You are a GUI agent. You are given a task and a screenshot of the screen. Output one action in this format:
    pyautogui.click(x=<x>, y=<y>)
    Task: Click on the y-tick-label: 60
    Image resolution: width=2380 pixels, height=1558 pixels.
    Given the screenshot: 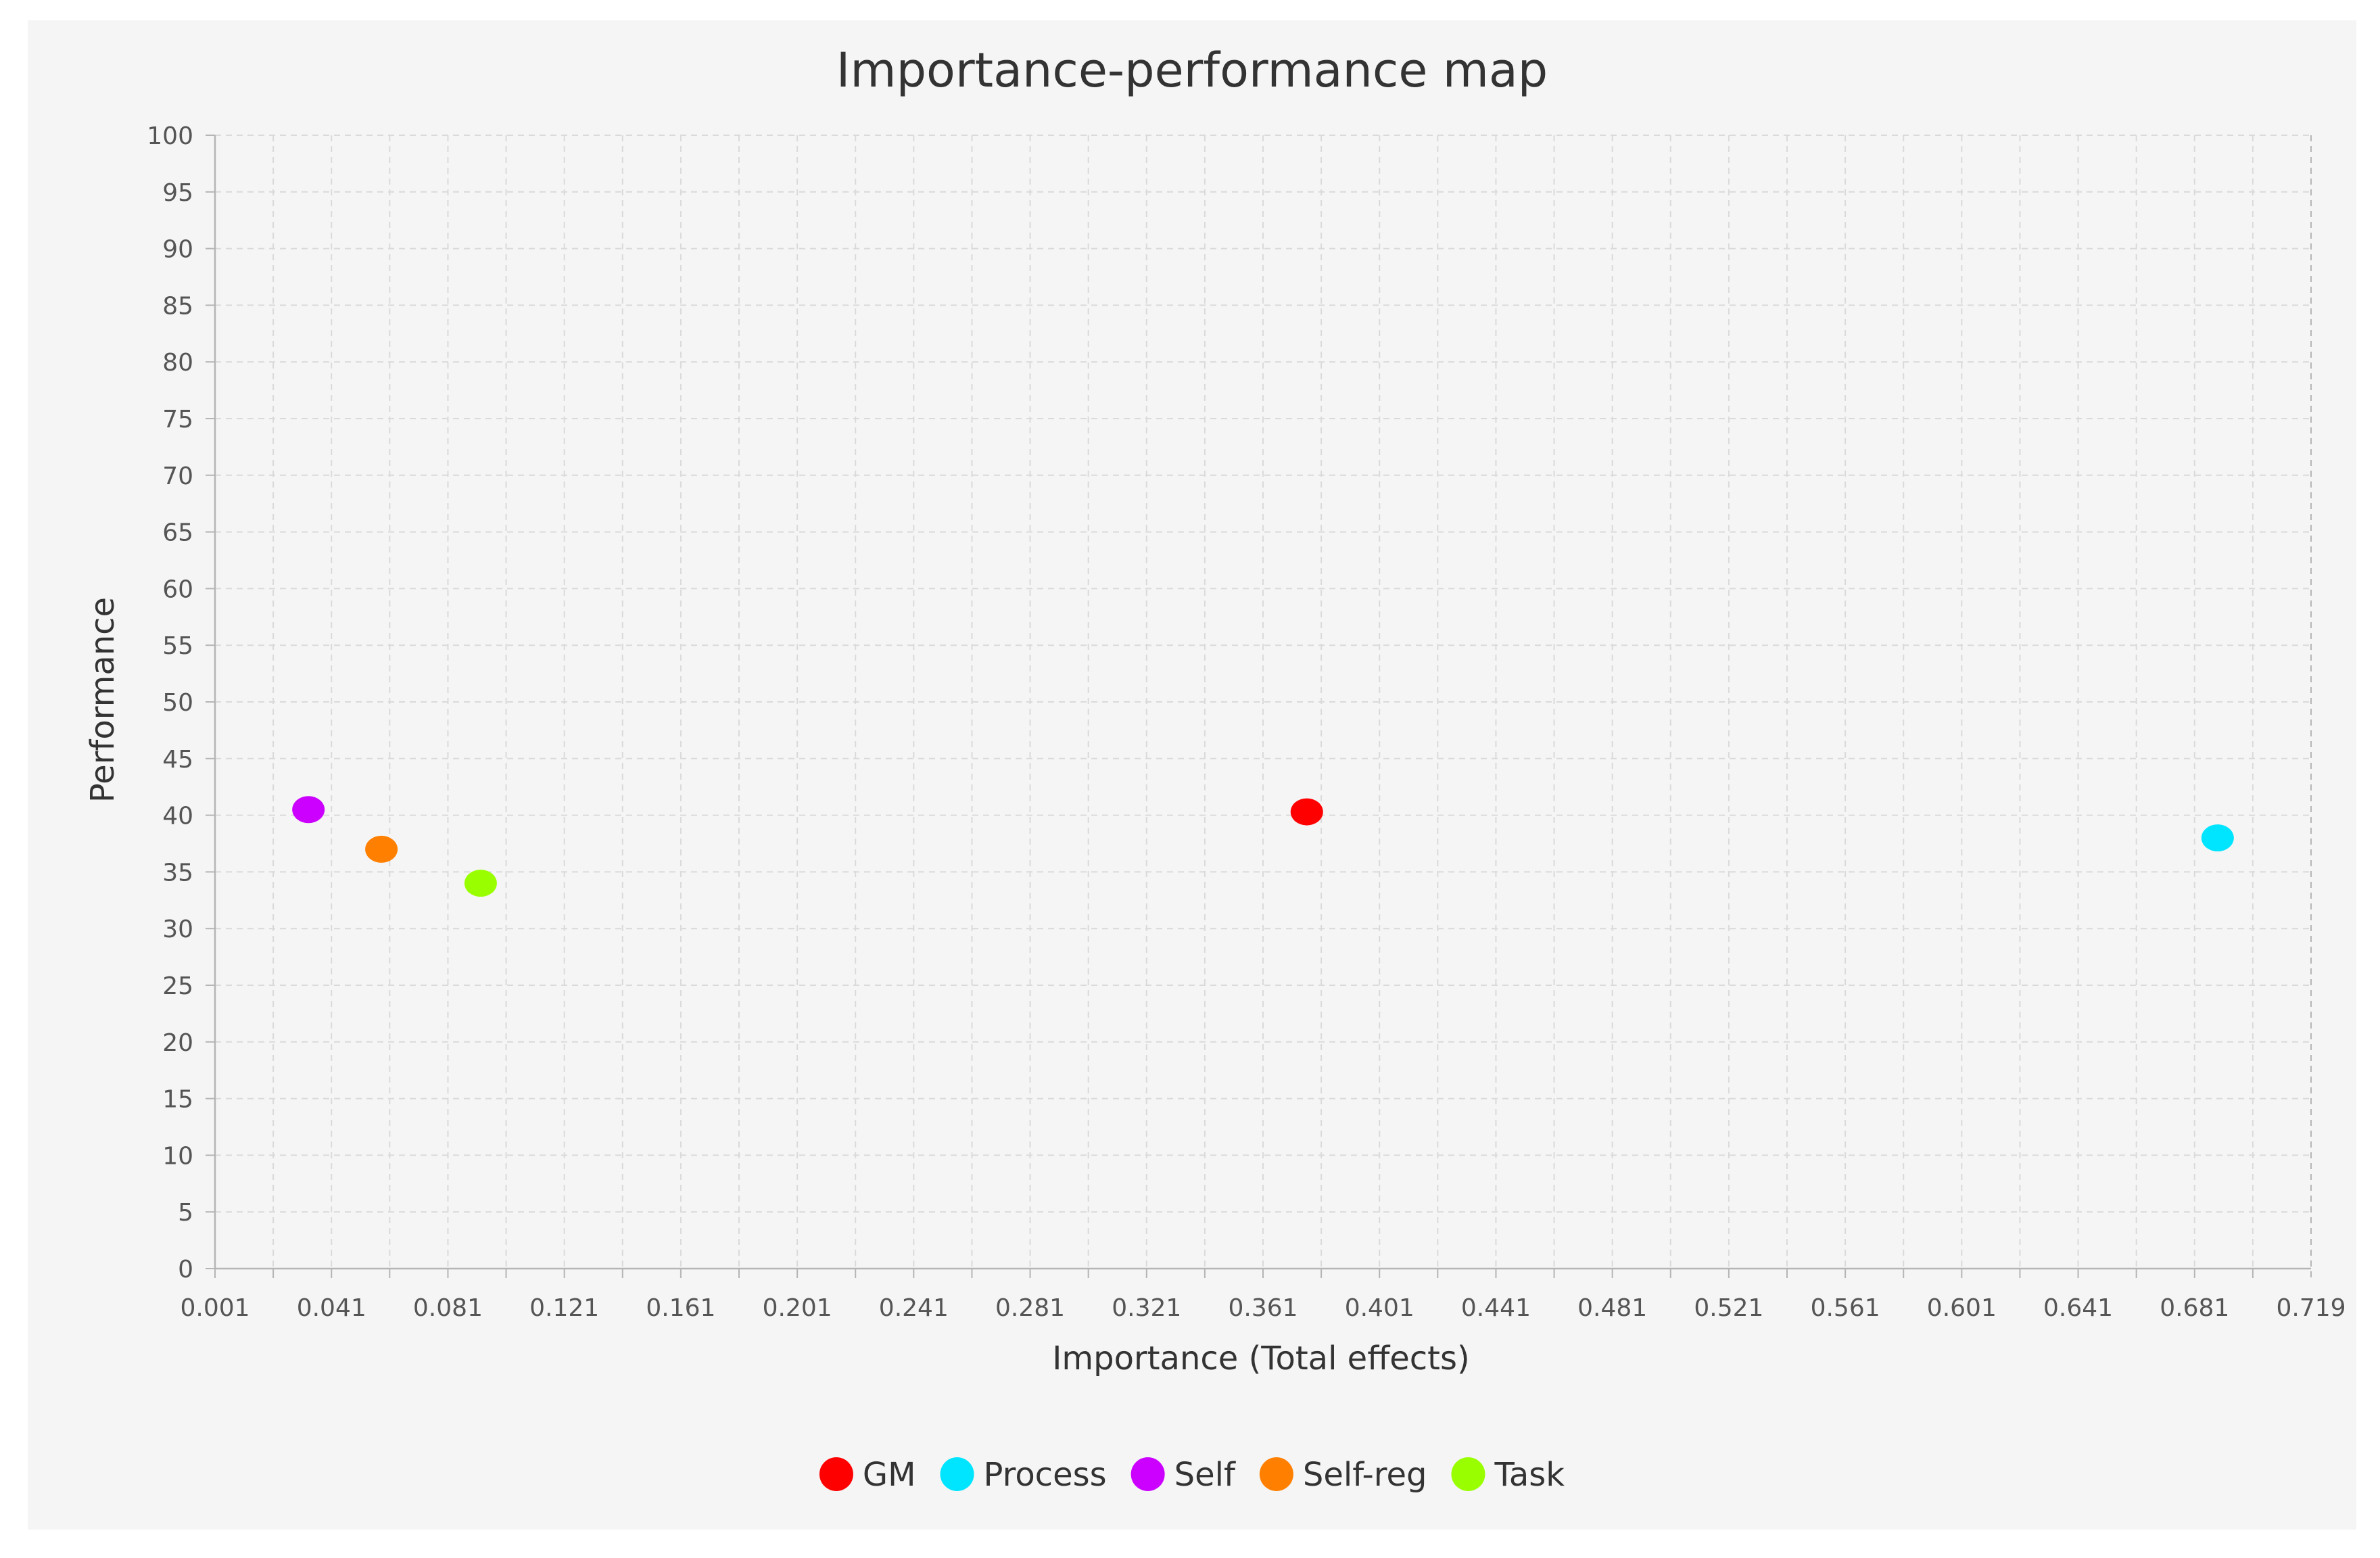 What is the action you would take?
    pyautogui.click(x=177, y=589)
    